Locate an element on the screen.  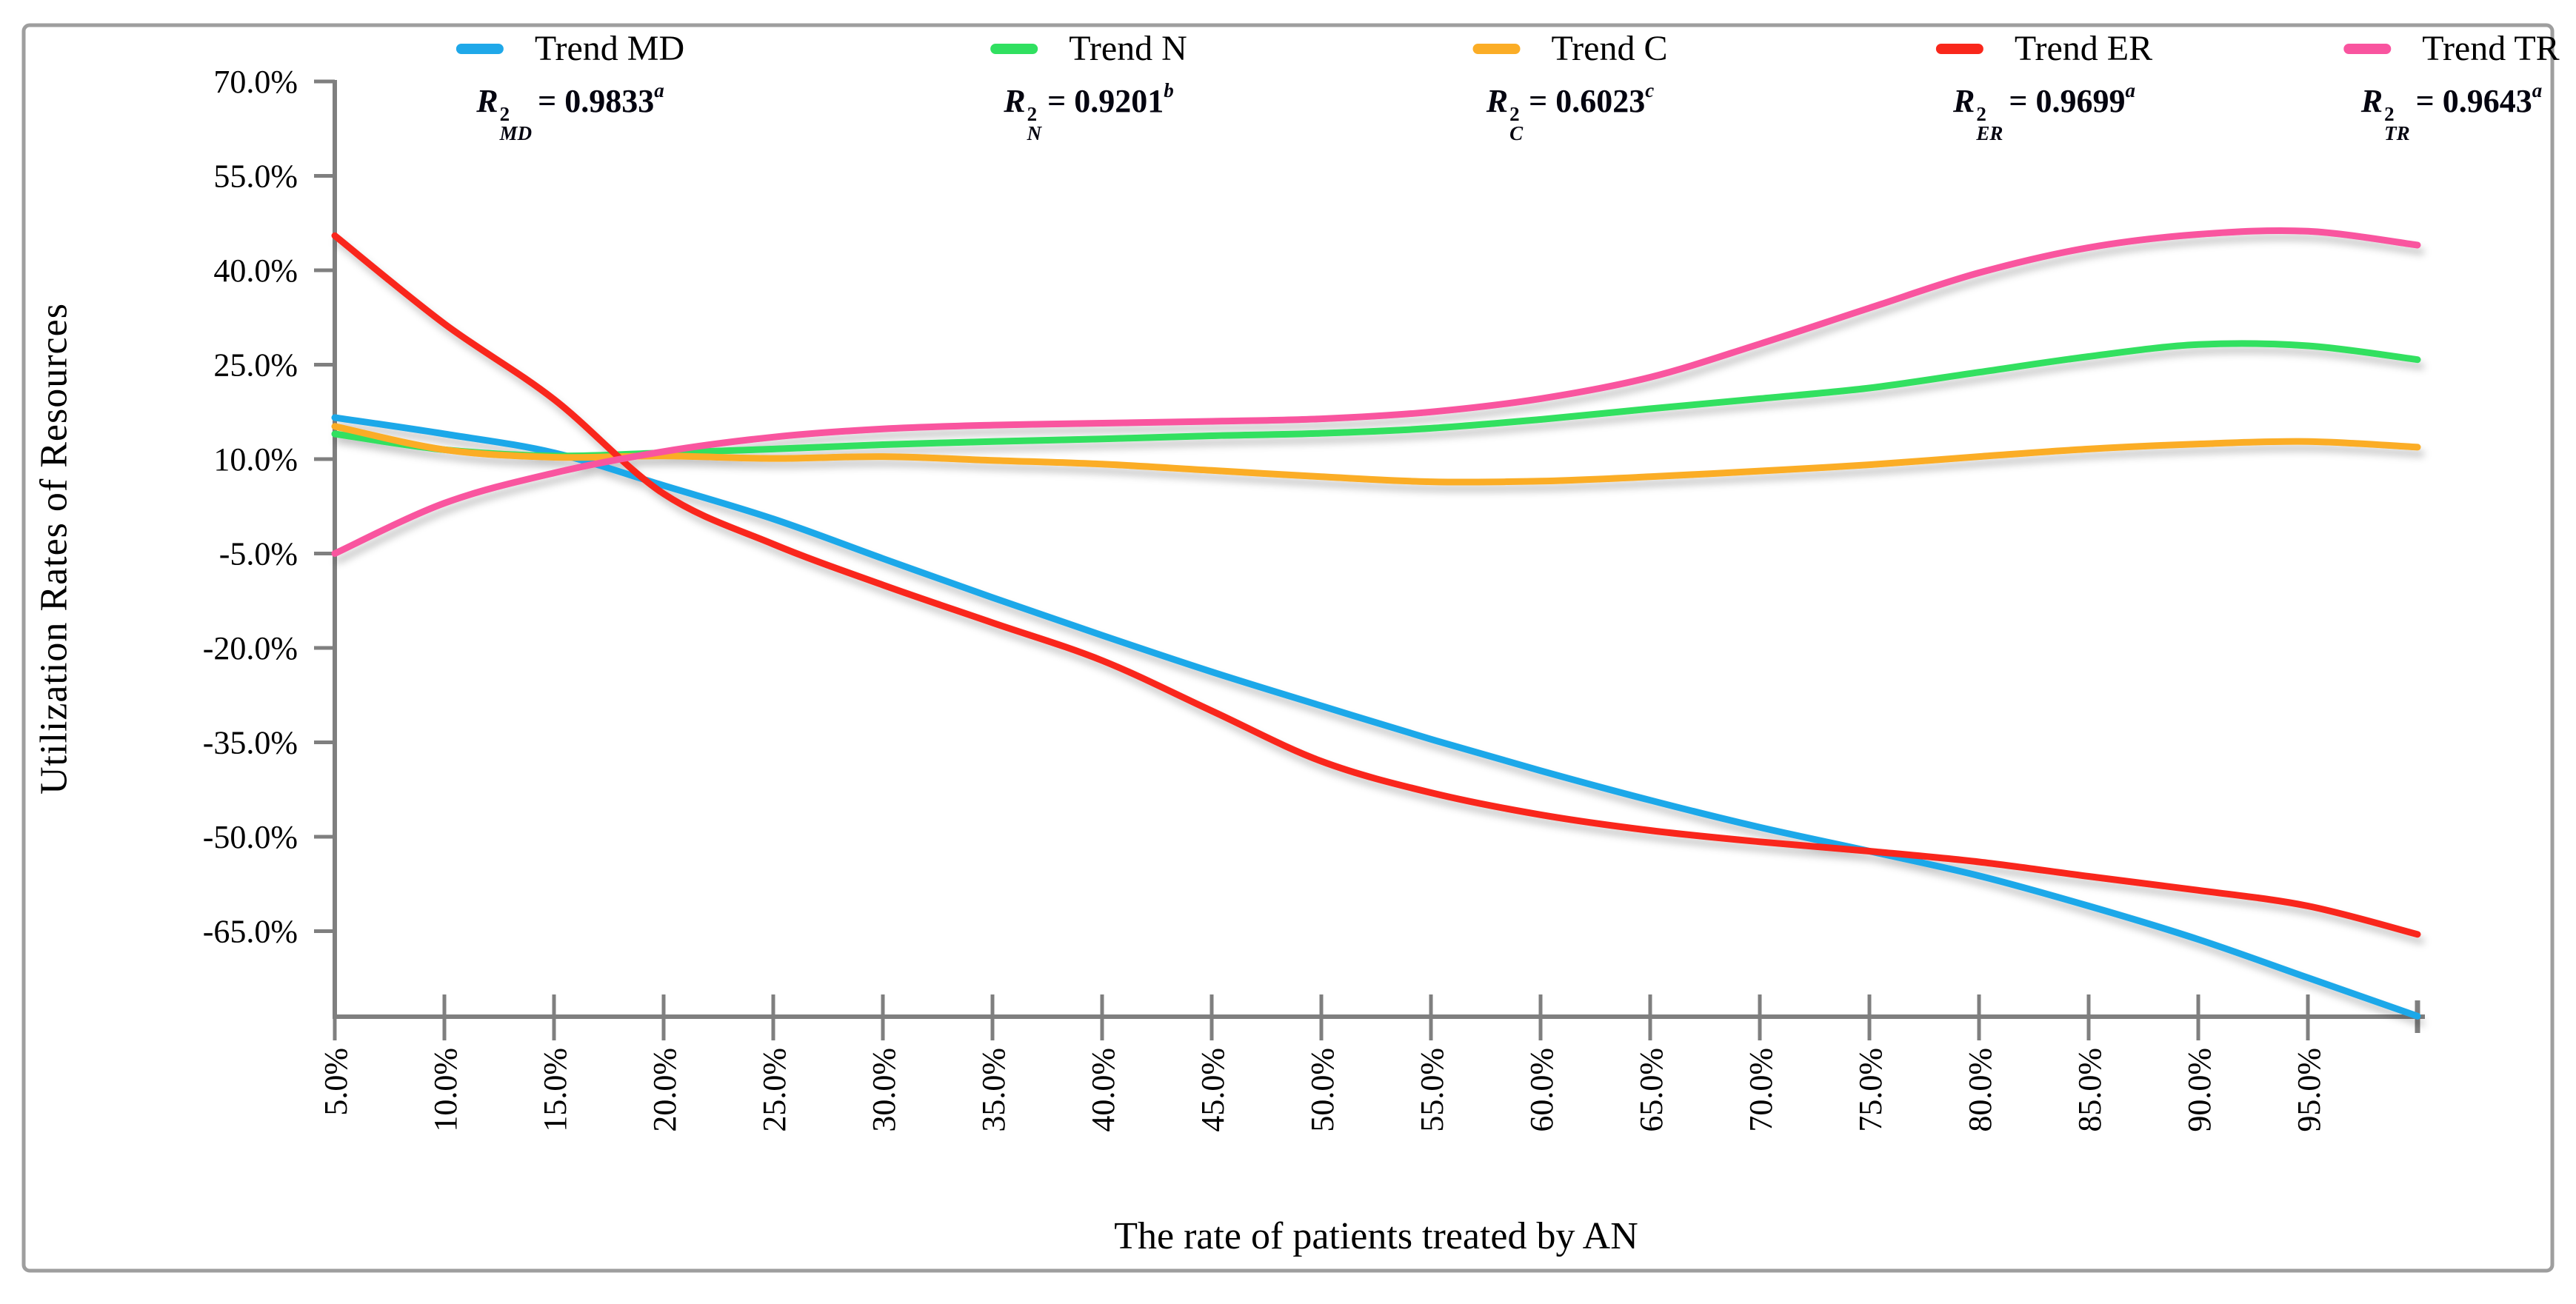
legend-row: Trend N is located at coordinates (1088, 48).